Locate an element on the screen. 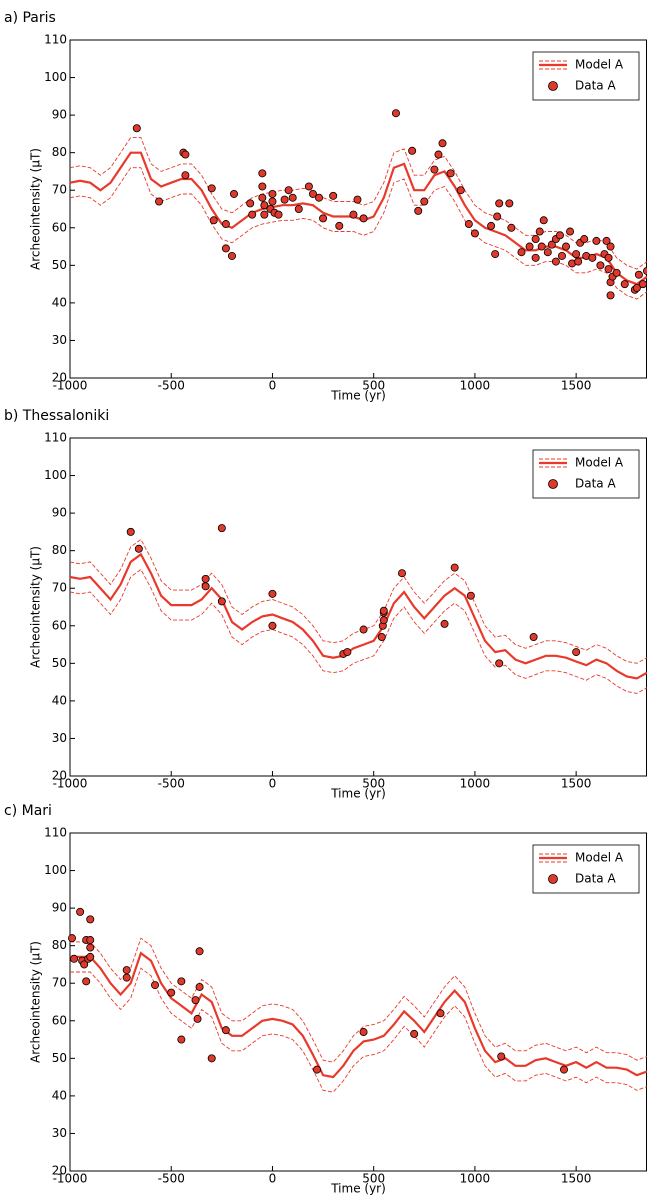 The width and height of the screenshot is (647, 1202). y-tick-label: 80 is located at coordinates (59, 152).